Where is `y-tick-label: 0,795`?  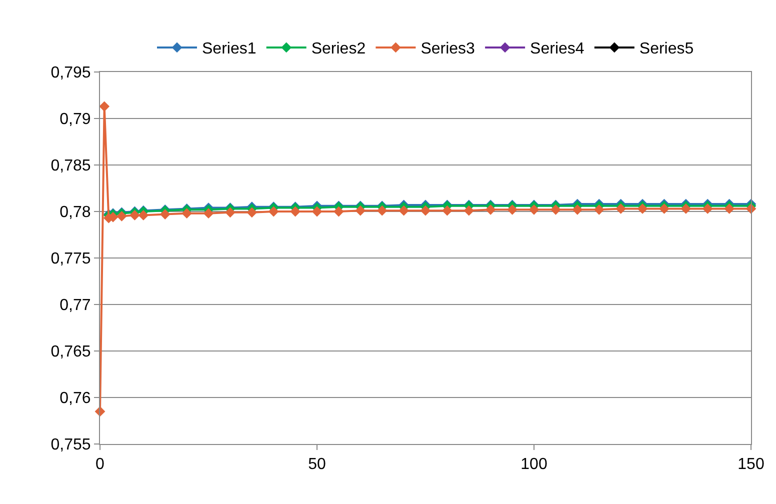 y-tick-label: 0,795 is located at coordinates (70, 73).